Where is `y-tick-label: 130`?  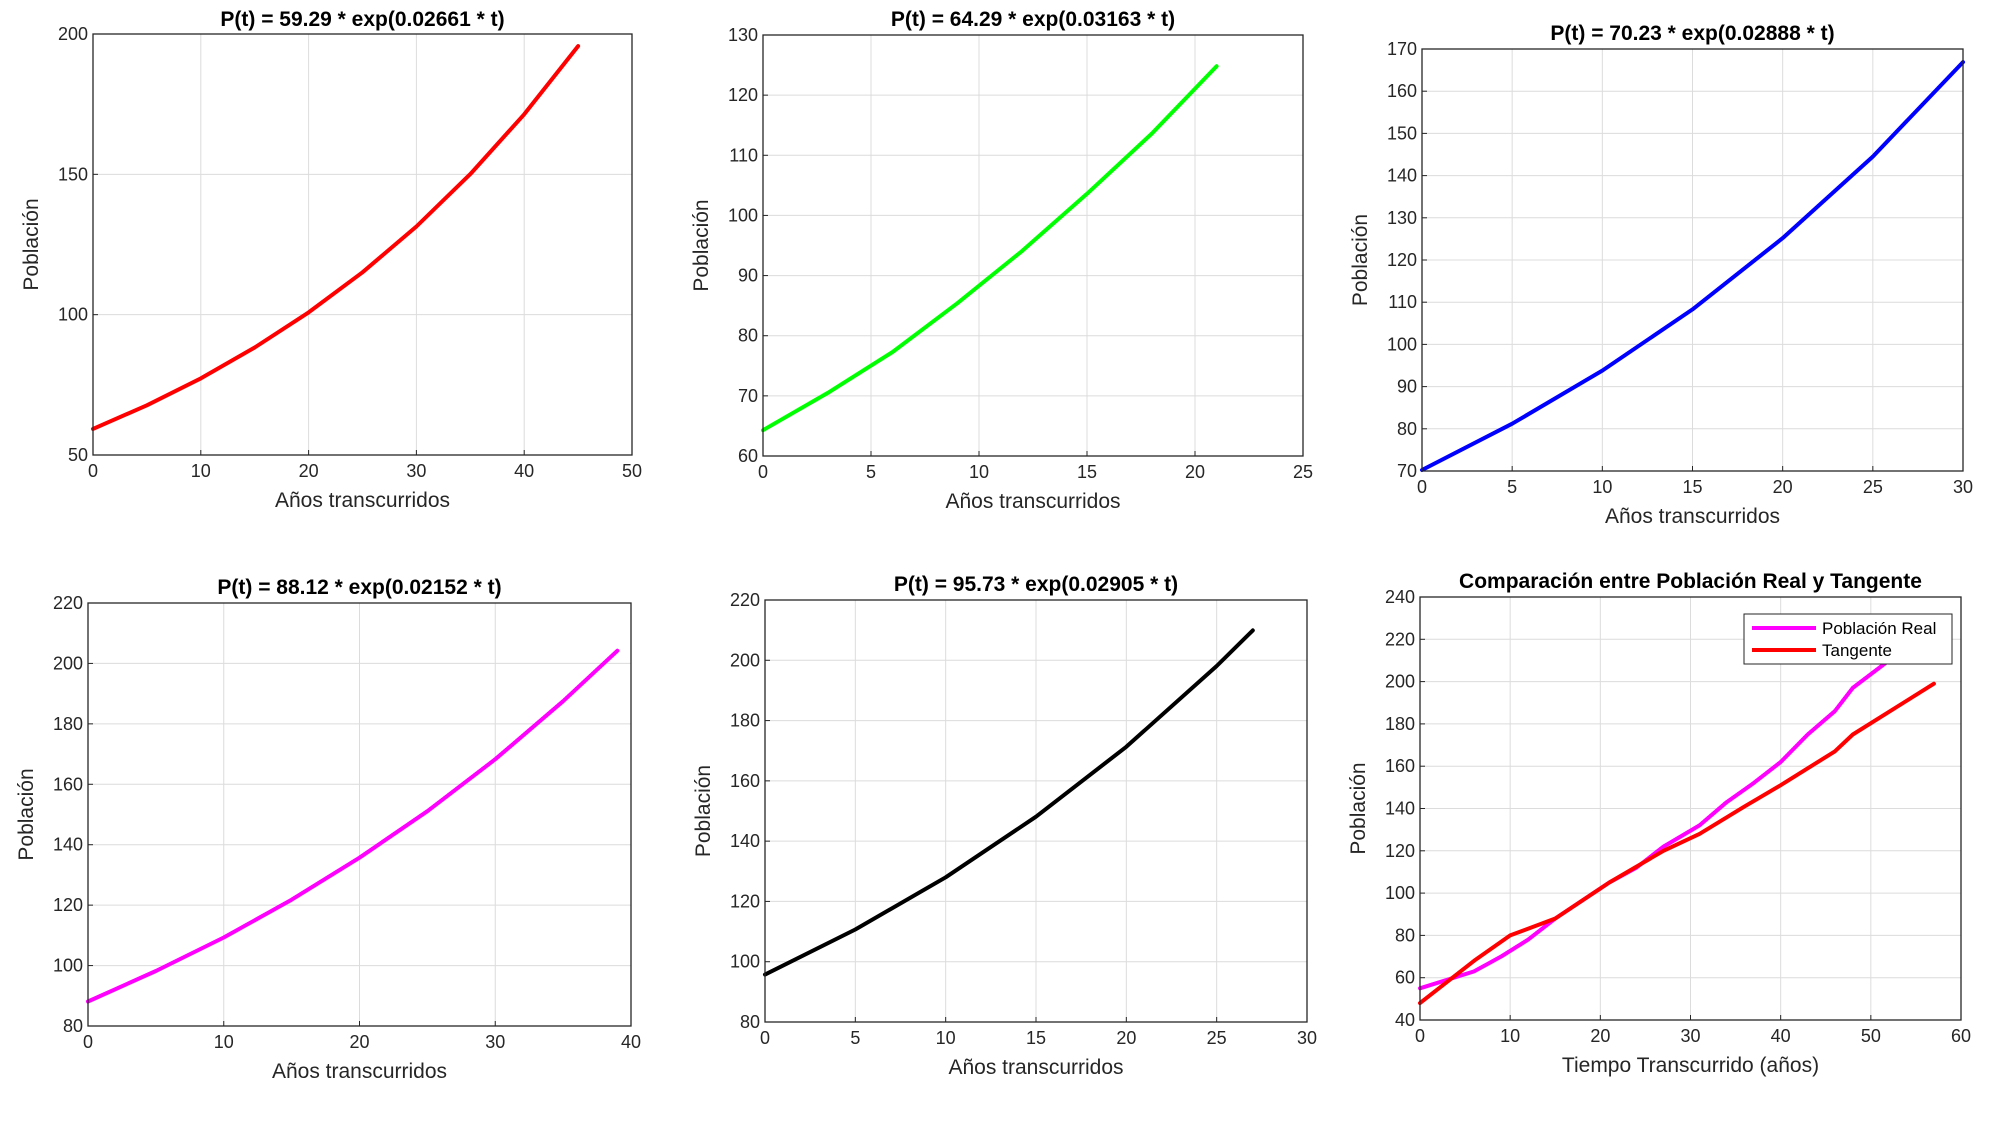
y-tick-label: 130 is located at coordinates (1402, 218).